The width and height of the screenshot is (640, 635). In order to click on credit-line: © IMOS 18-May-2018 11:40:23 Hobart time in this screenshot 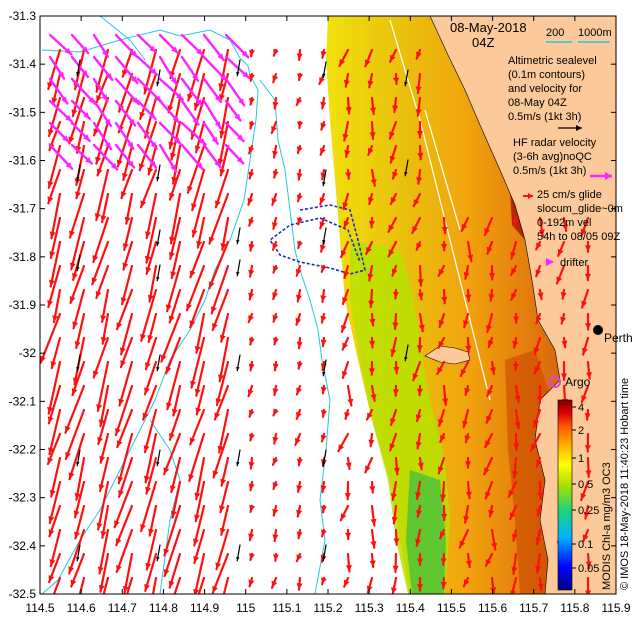, I will do `click(625, 484)`.